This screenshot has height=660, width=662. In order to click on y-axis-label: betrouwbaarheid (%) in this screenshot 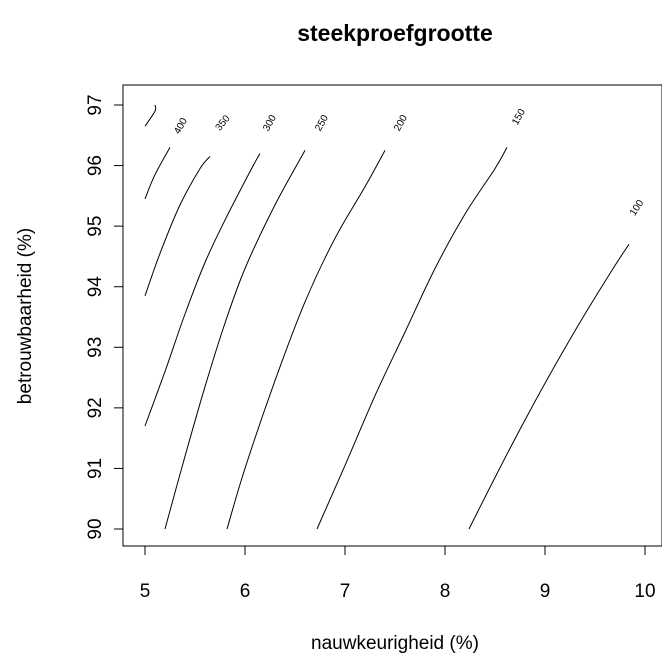, I will do `click(25, 316)`.